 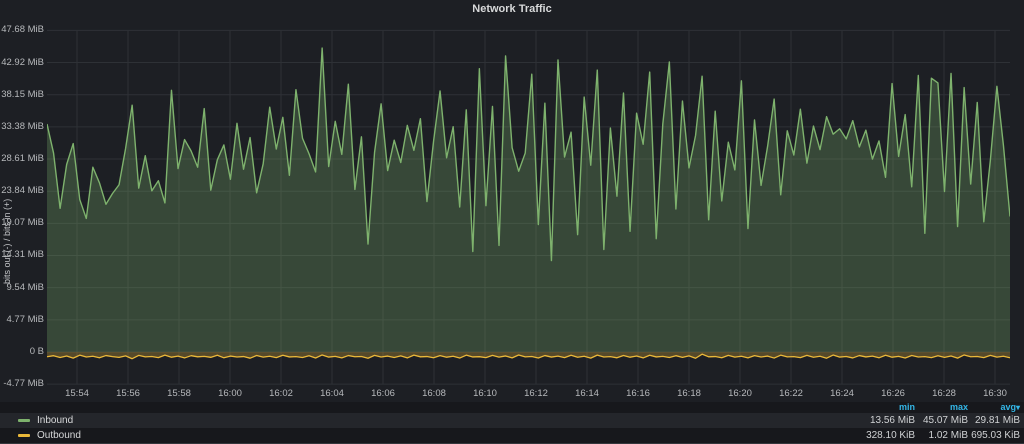 I want to click on series-label: Inbound, so click(x=55, y=420).